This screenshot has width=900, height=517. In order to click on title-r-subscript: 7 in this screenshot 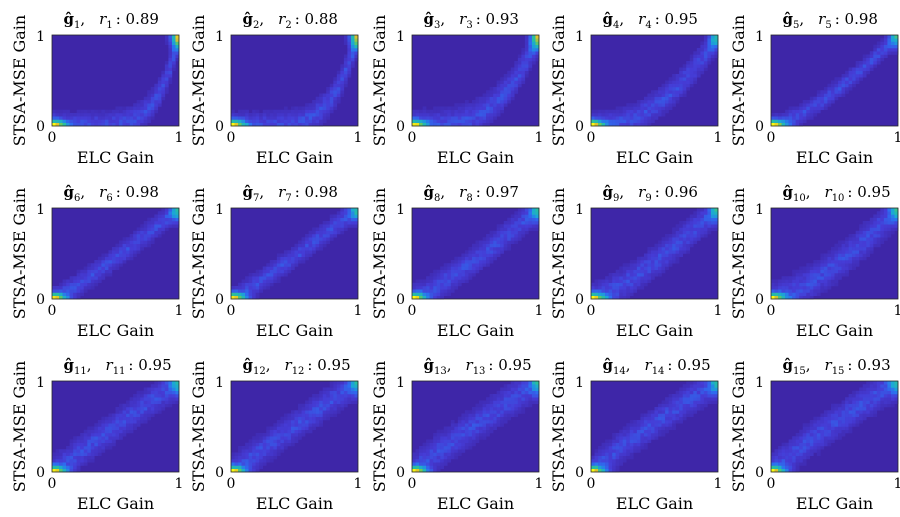, I will do `click(288, 198)`.